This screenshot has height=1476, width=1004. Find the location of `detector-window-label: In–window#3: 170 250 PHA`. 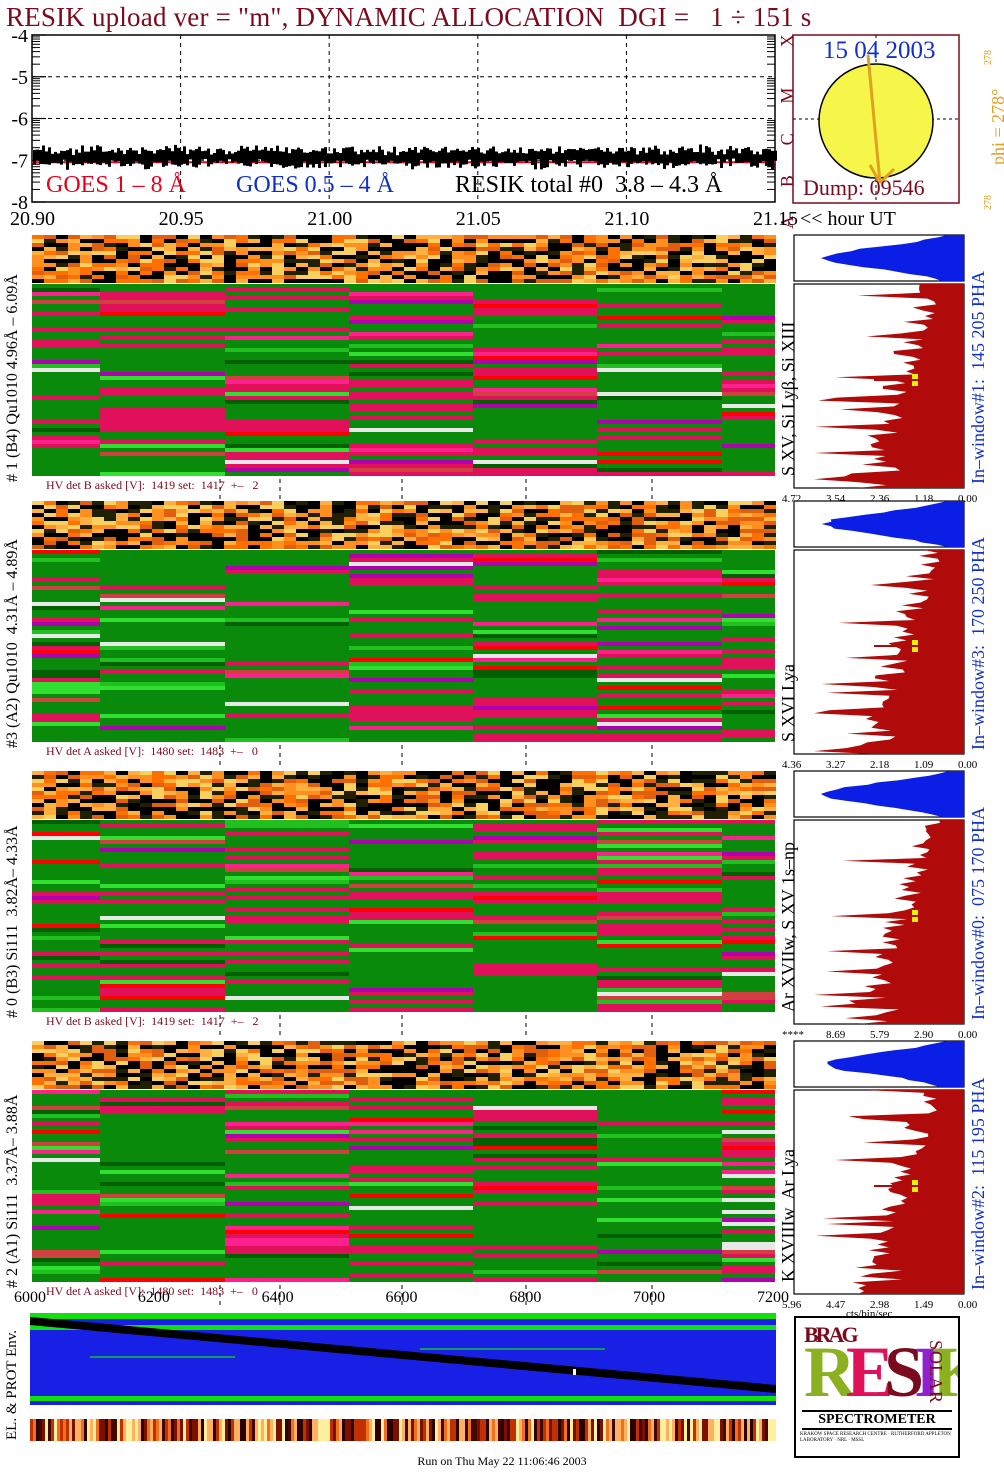

detector-window-label: In–window#3: 170 250 PHA is located at coordinates (978, 643).